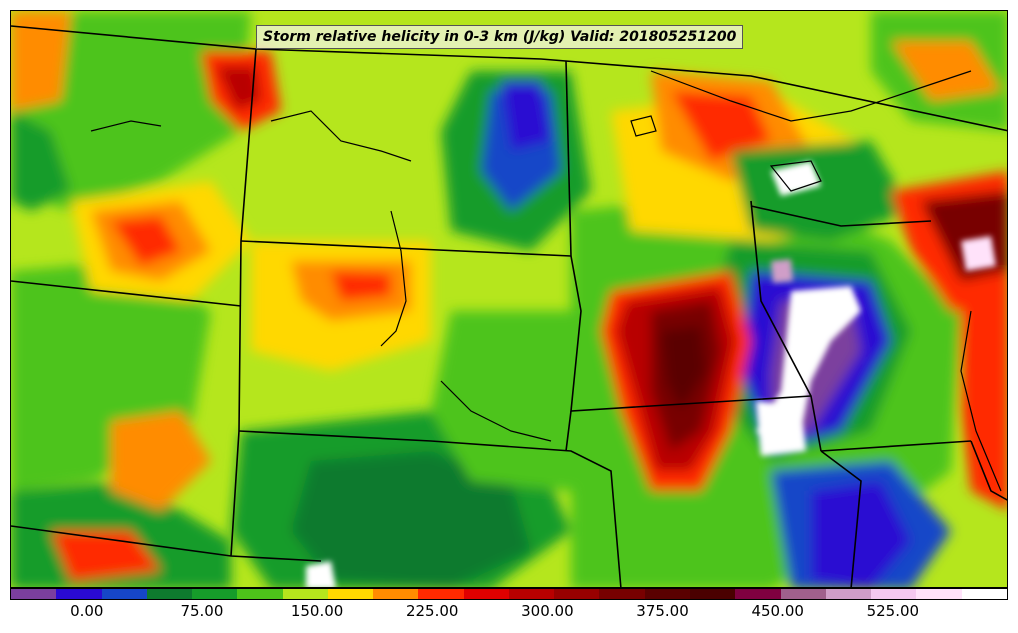 The height and width of the screenshot is (633, 1018). What do you see at coordinates (547, 611) in the screenshot?
I see `colorbar-tick-label: 300.00` at bounding box center [547, 611].